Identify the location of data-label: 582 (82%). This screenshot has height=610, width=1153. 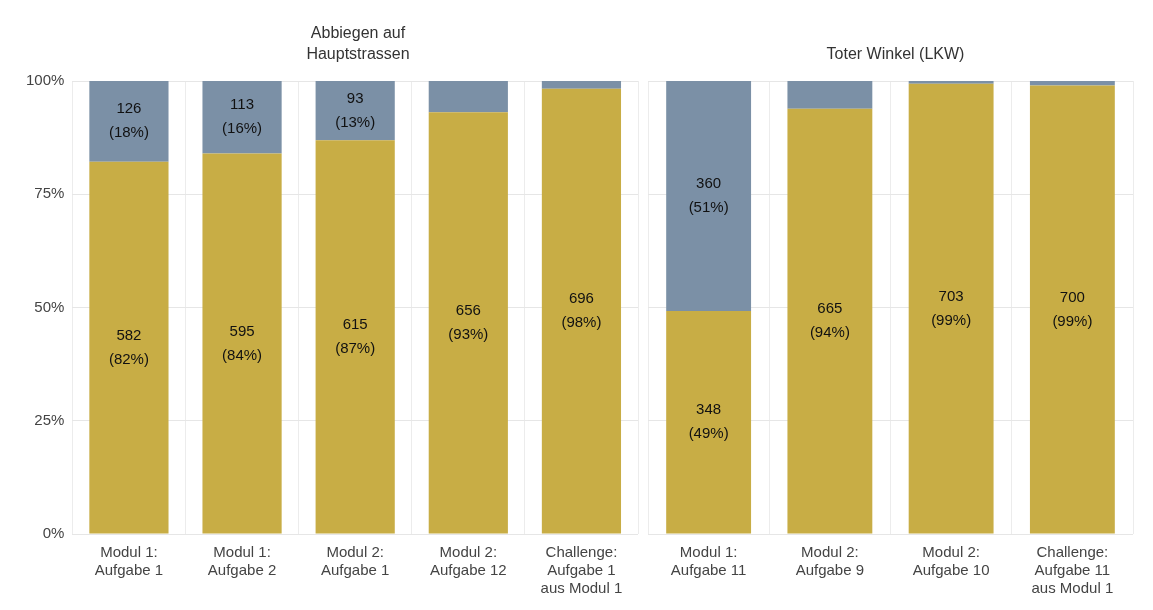
(128, 346).